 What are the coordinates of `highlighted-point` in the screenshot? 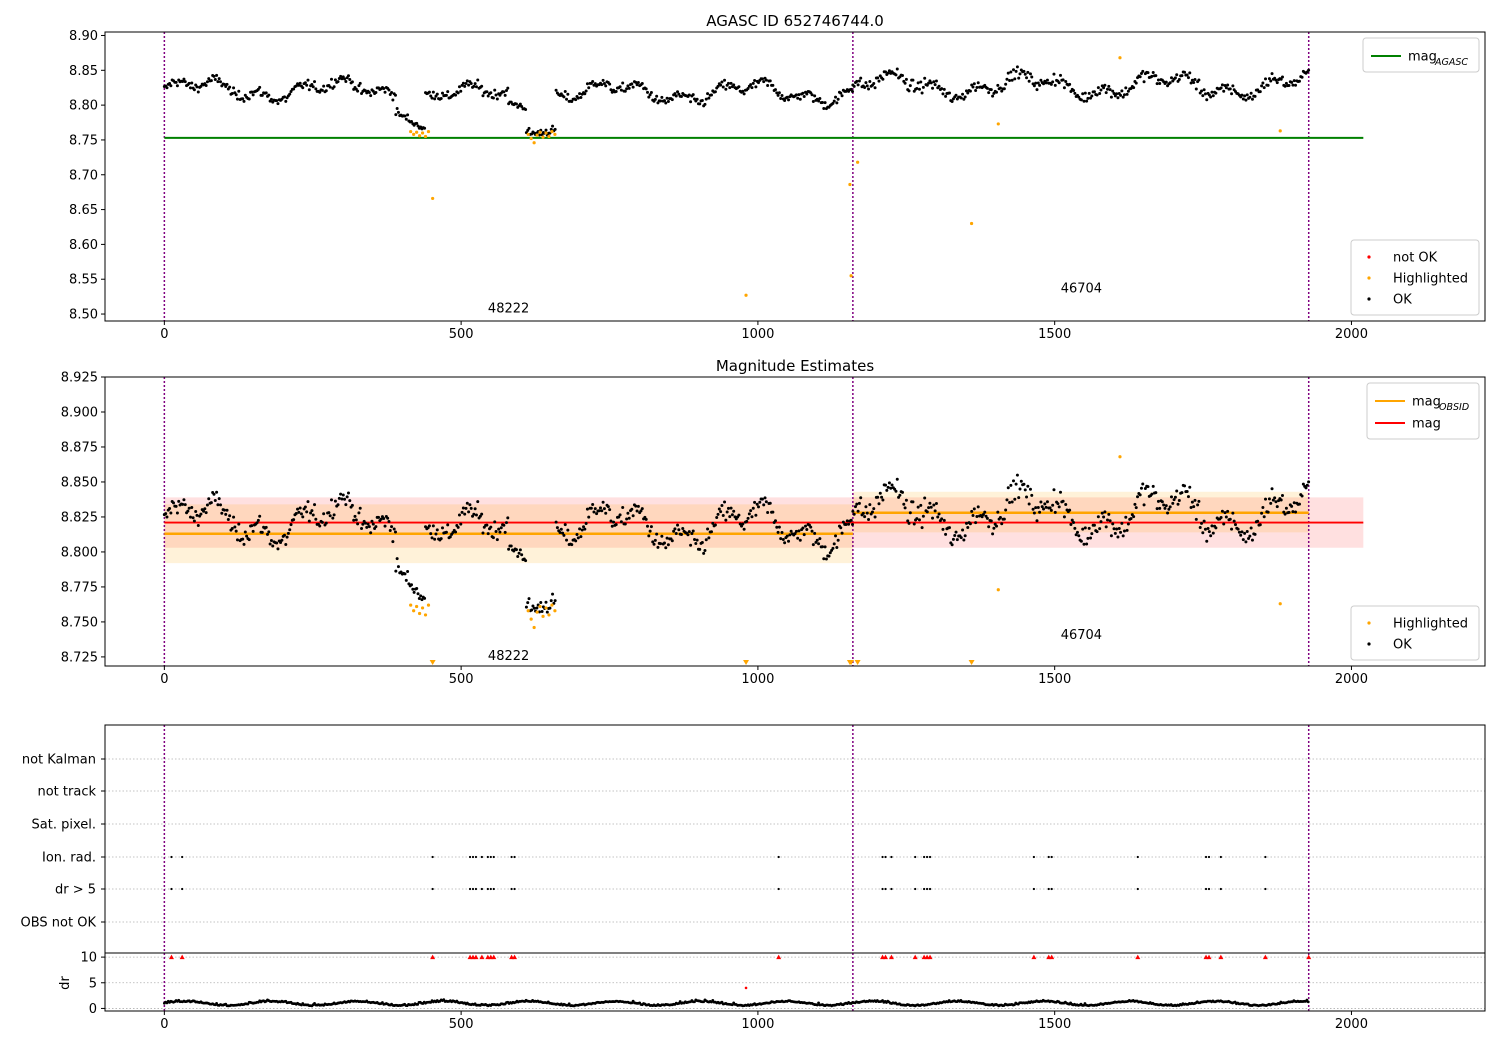 It's located at (419, 136).